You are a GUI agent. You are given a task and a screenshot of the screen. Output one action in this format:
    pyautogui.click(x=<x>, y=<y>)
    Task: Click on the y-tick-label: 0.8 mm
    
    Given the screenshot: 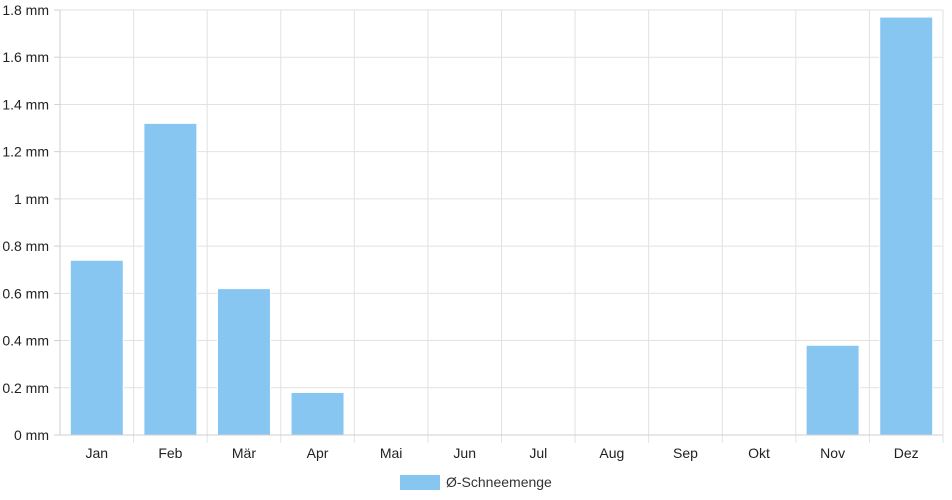 What is the action you would take?
    pyautogui.click(x=25, y=246)
    